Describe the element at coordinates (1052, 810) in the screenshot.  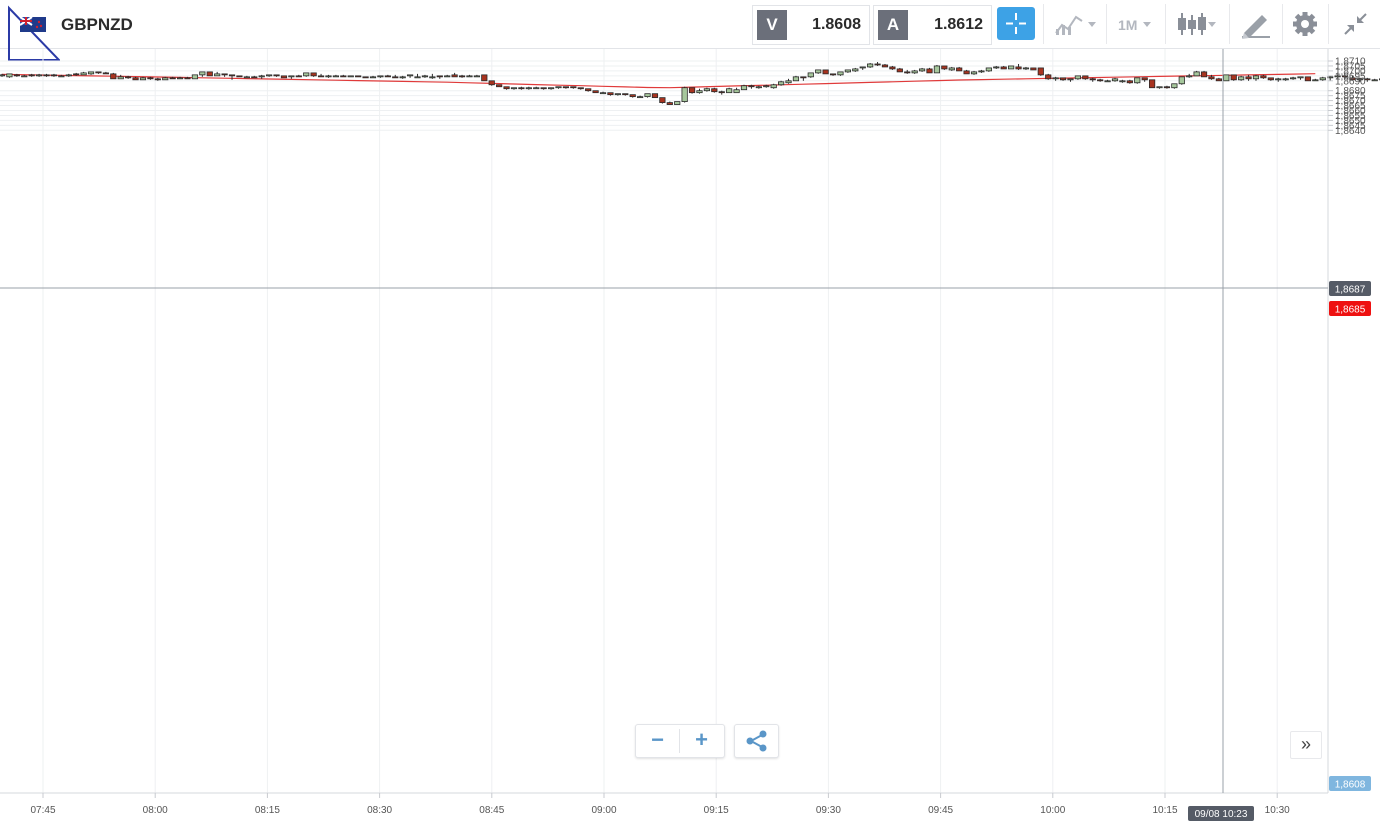
I see `time-tick-label: 10:00` at that location.